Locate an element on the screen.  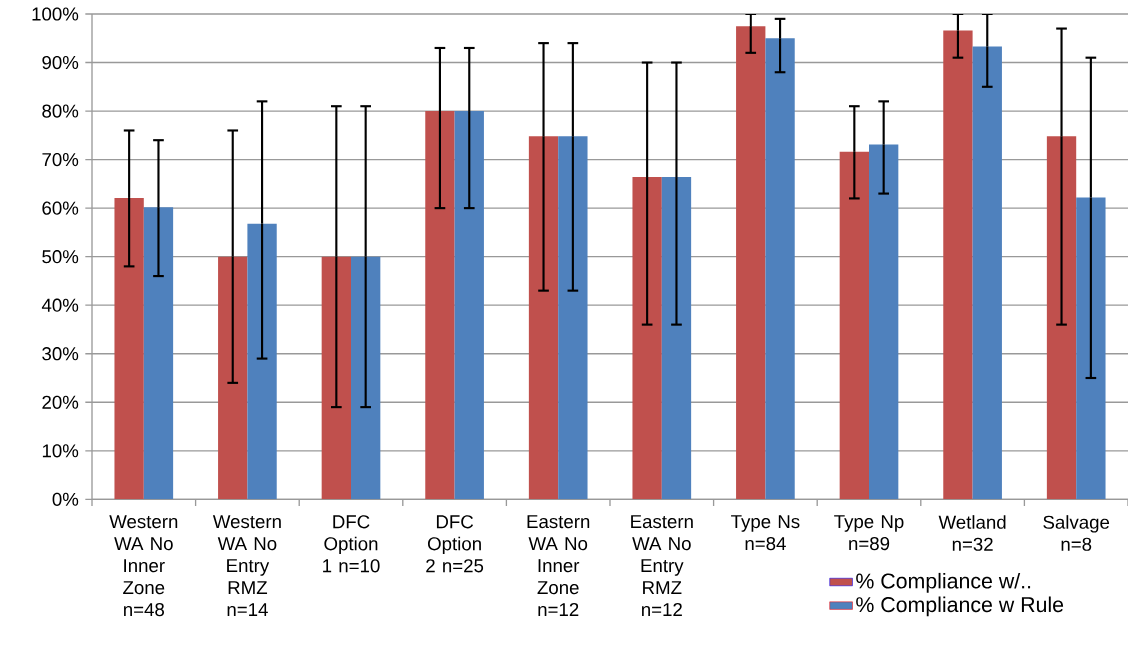
legend-label: % Compliance w/.. is located at coordinates (943, 582).